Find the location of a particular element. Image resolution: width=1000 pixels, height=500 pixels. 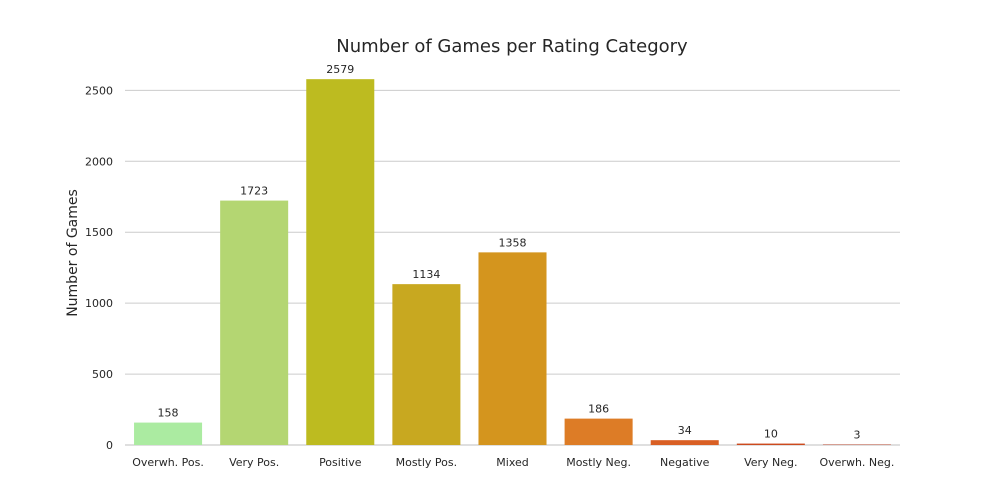

x-tick-label: Overwh. Neg. is located at coordinates (856, 462).